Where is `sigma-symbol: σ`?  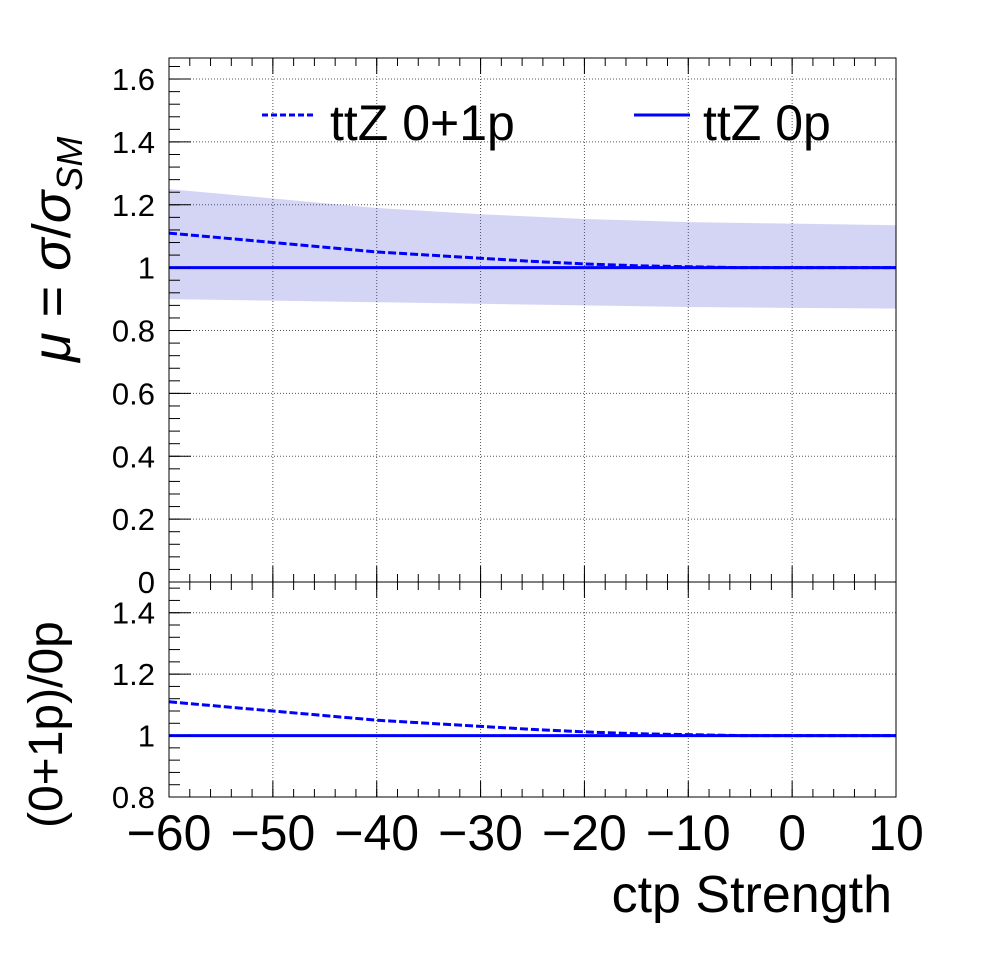
sigma-symbol: σ is located at coordinates (52, 253).